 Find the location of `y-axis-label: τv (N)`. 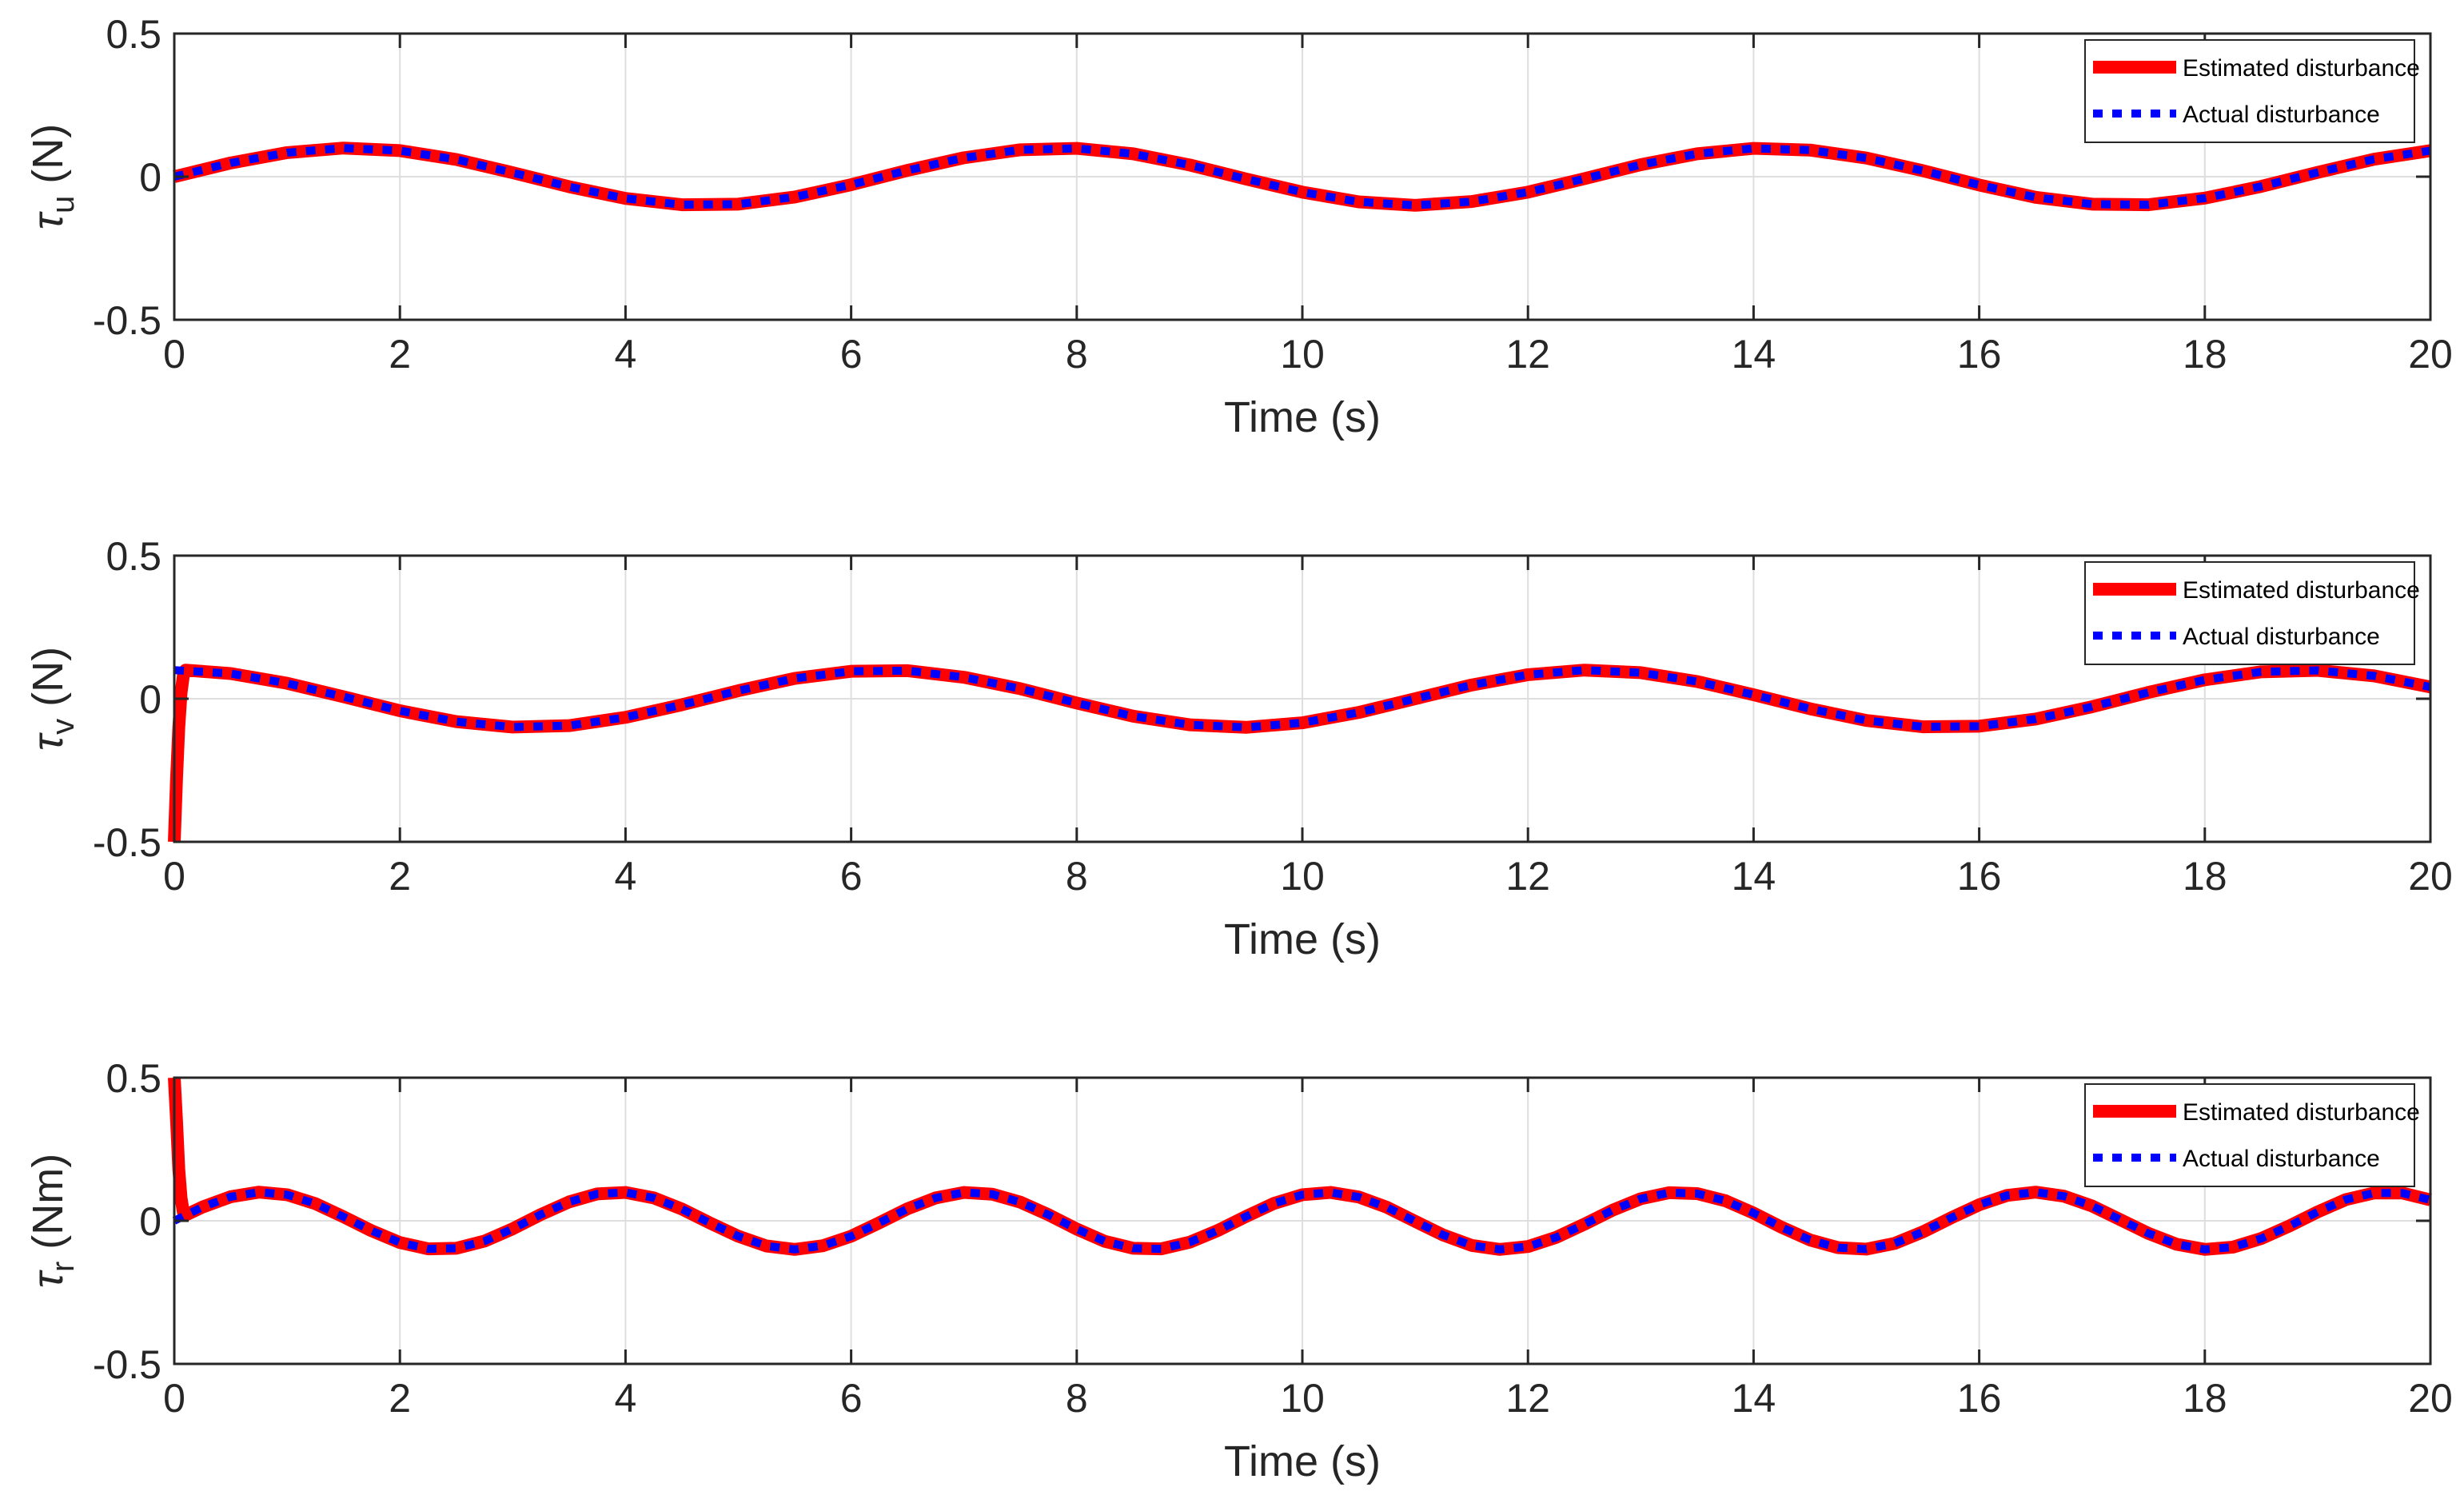

y-axis-label: τv (N) is located at coordinates (52, 699).